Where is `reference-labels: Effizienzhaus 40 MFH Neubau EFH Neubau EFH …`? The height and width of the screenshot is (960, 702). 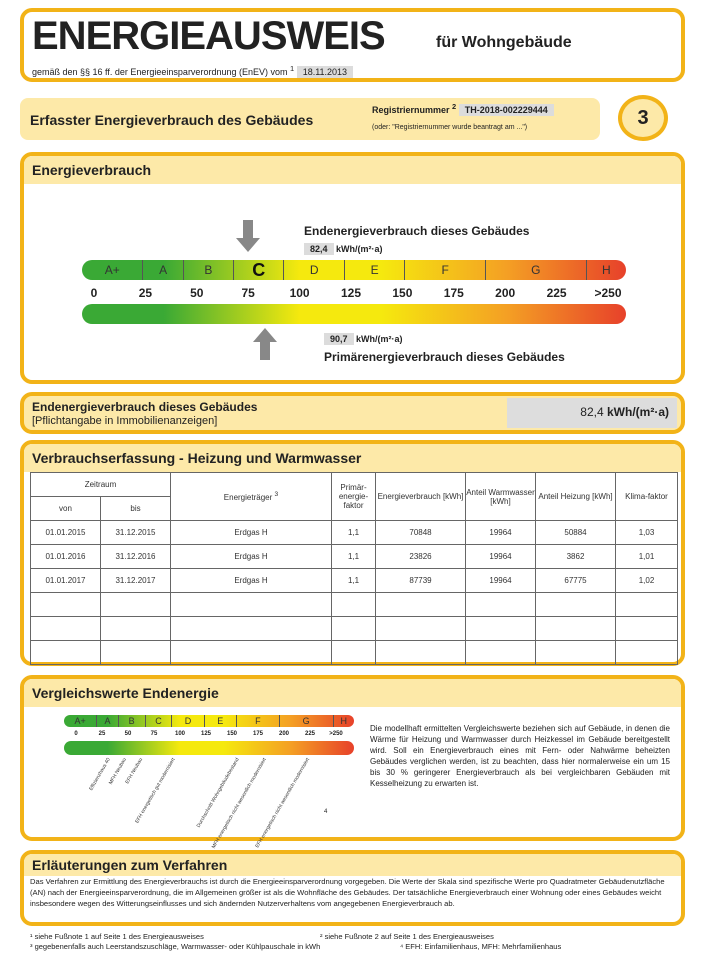 reference-labels: Effizienzhaus 40 MFH Neubau EFH Neubau EFH … is located at coordinates (209, 803).